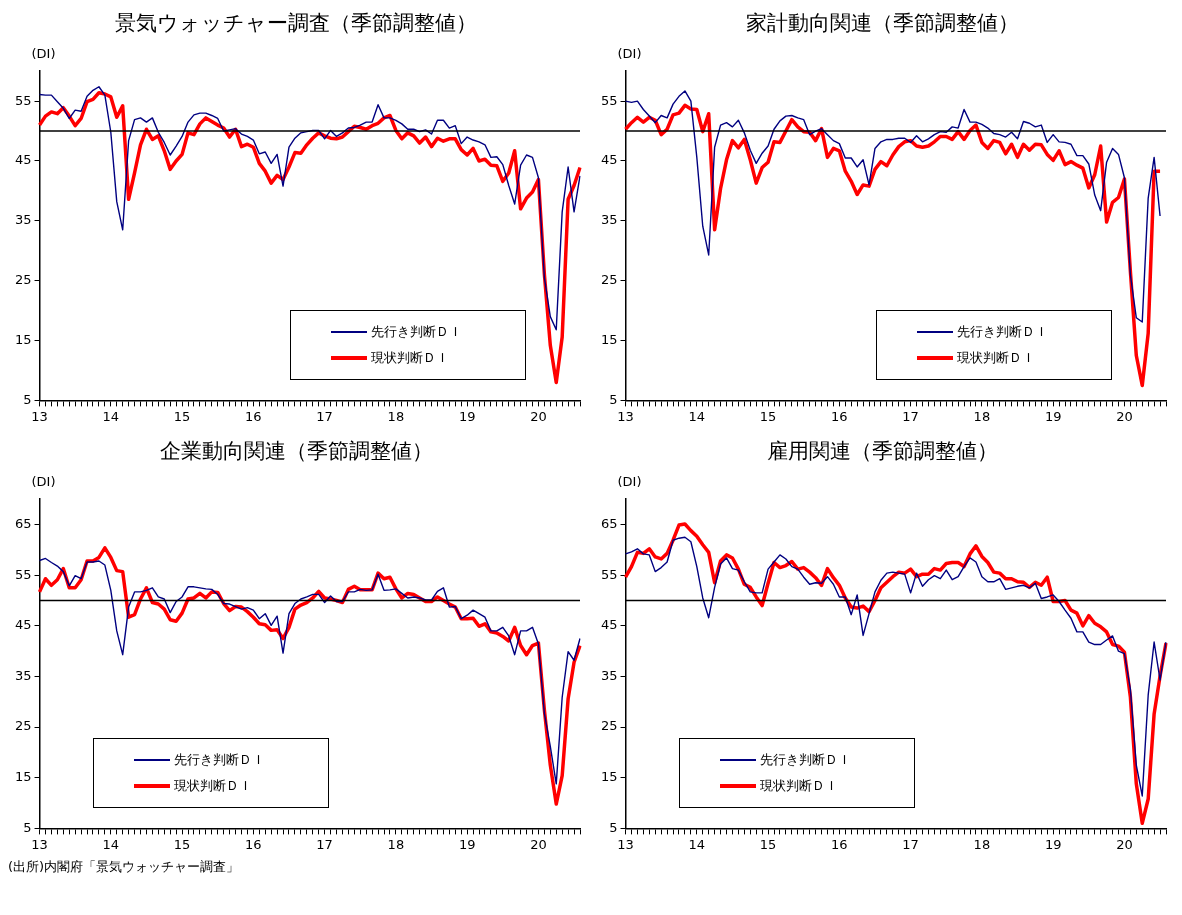 This screenshot has width=1182, height=915. What do you see at coordinates (296, 451) in the screenshot?
I see `chart-title: 企業動向関連（季節調整値）` at bounding box center [296, 451].